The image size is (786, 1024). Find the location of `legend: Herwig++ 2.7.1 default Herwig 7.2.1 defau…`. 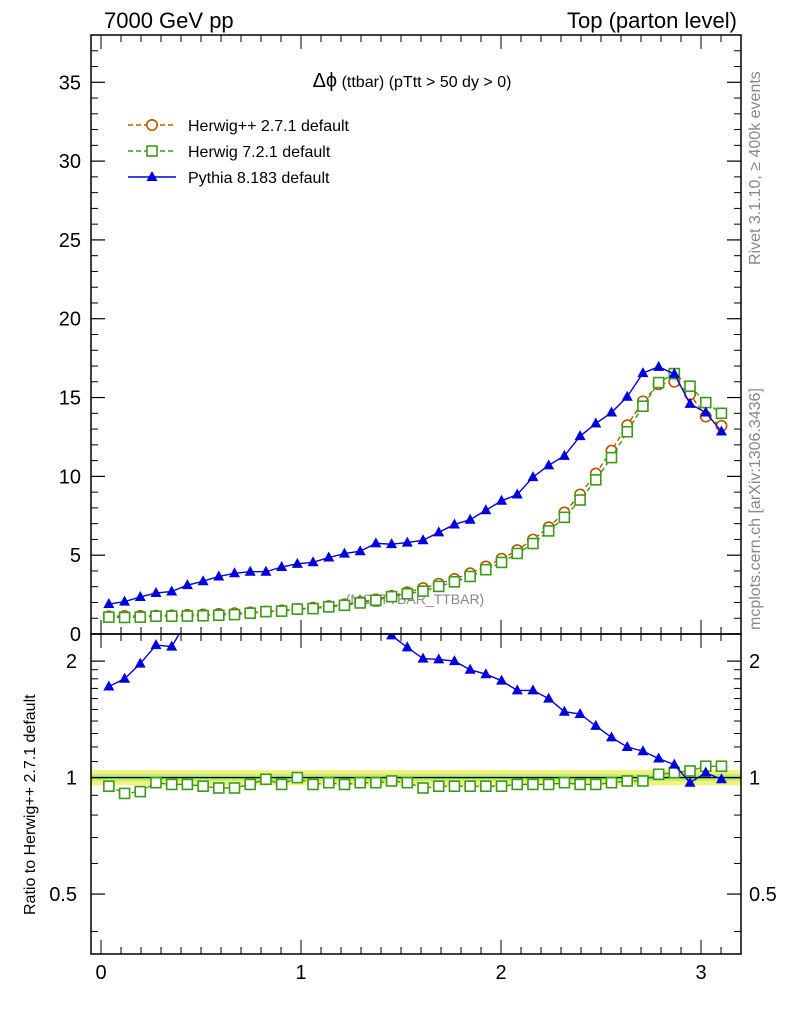

legend: Herwig++ 2.7.1 default Herwig 7.2.1 defau… is located at coordinates (239, 152).